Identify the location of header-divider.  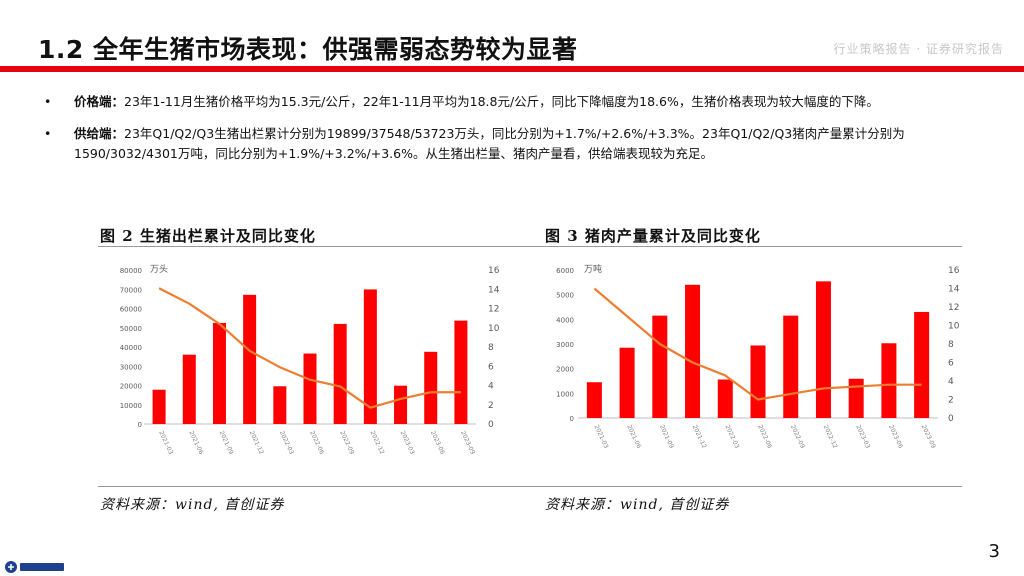
(512, 69).